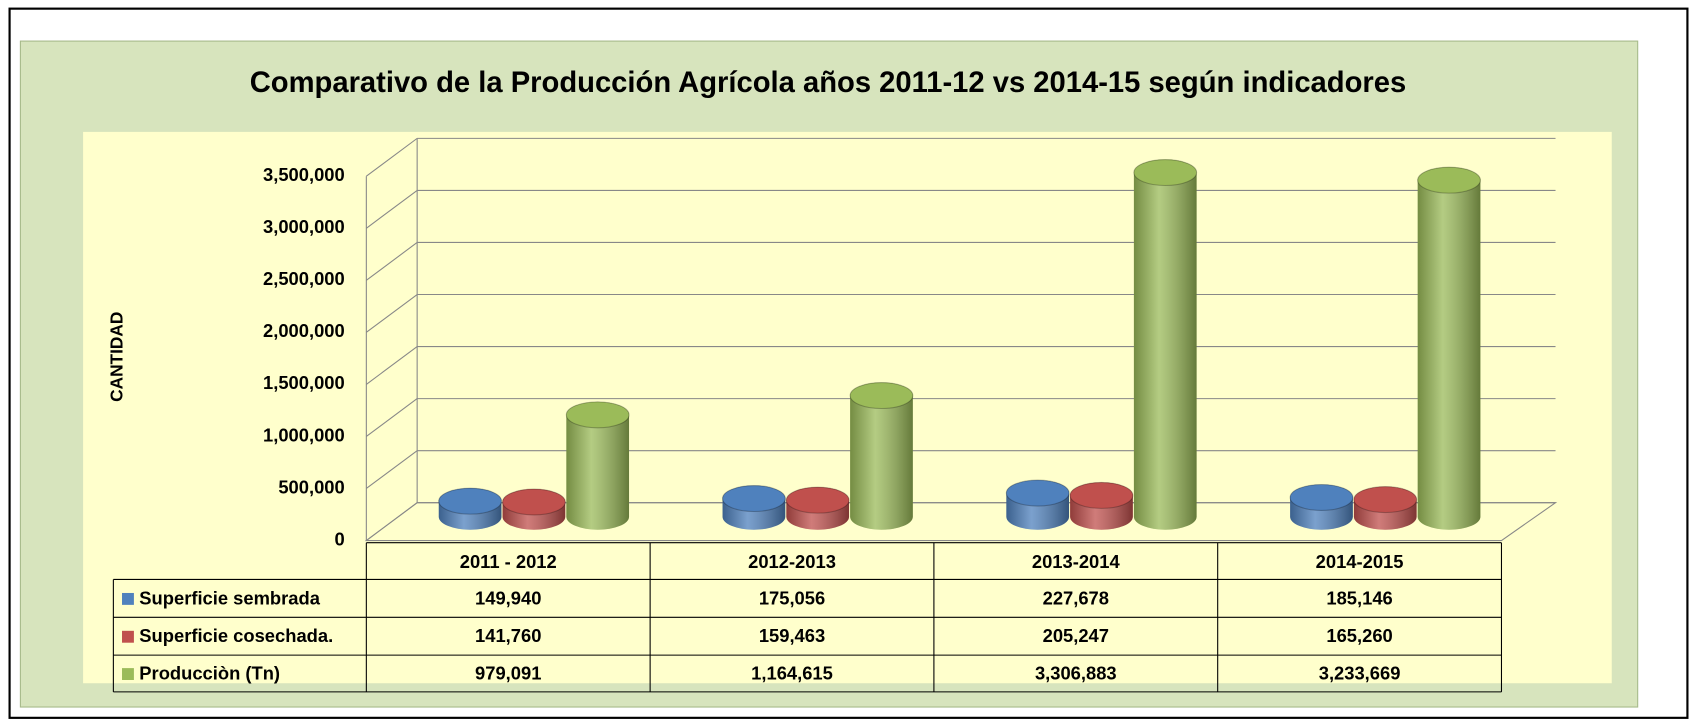 Image resolution: width=1697 pixels, height=725 pixels. What do you see at coordinates (304, 226) in the screenshot?
I see `y-tick-label: 3,000,000` at bounding box center [304, 226].